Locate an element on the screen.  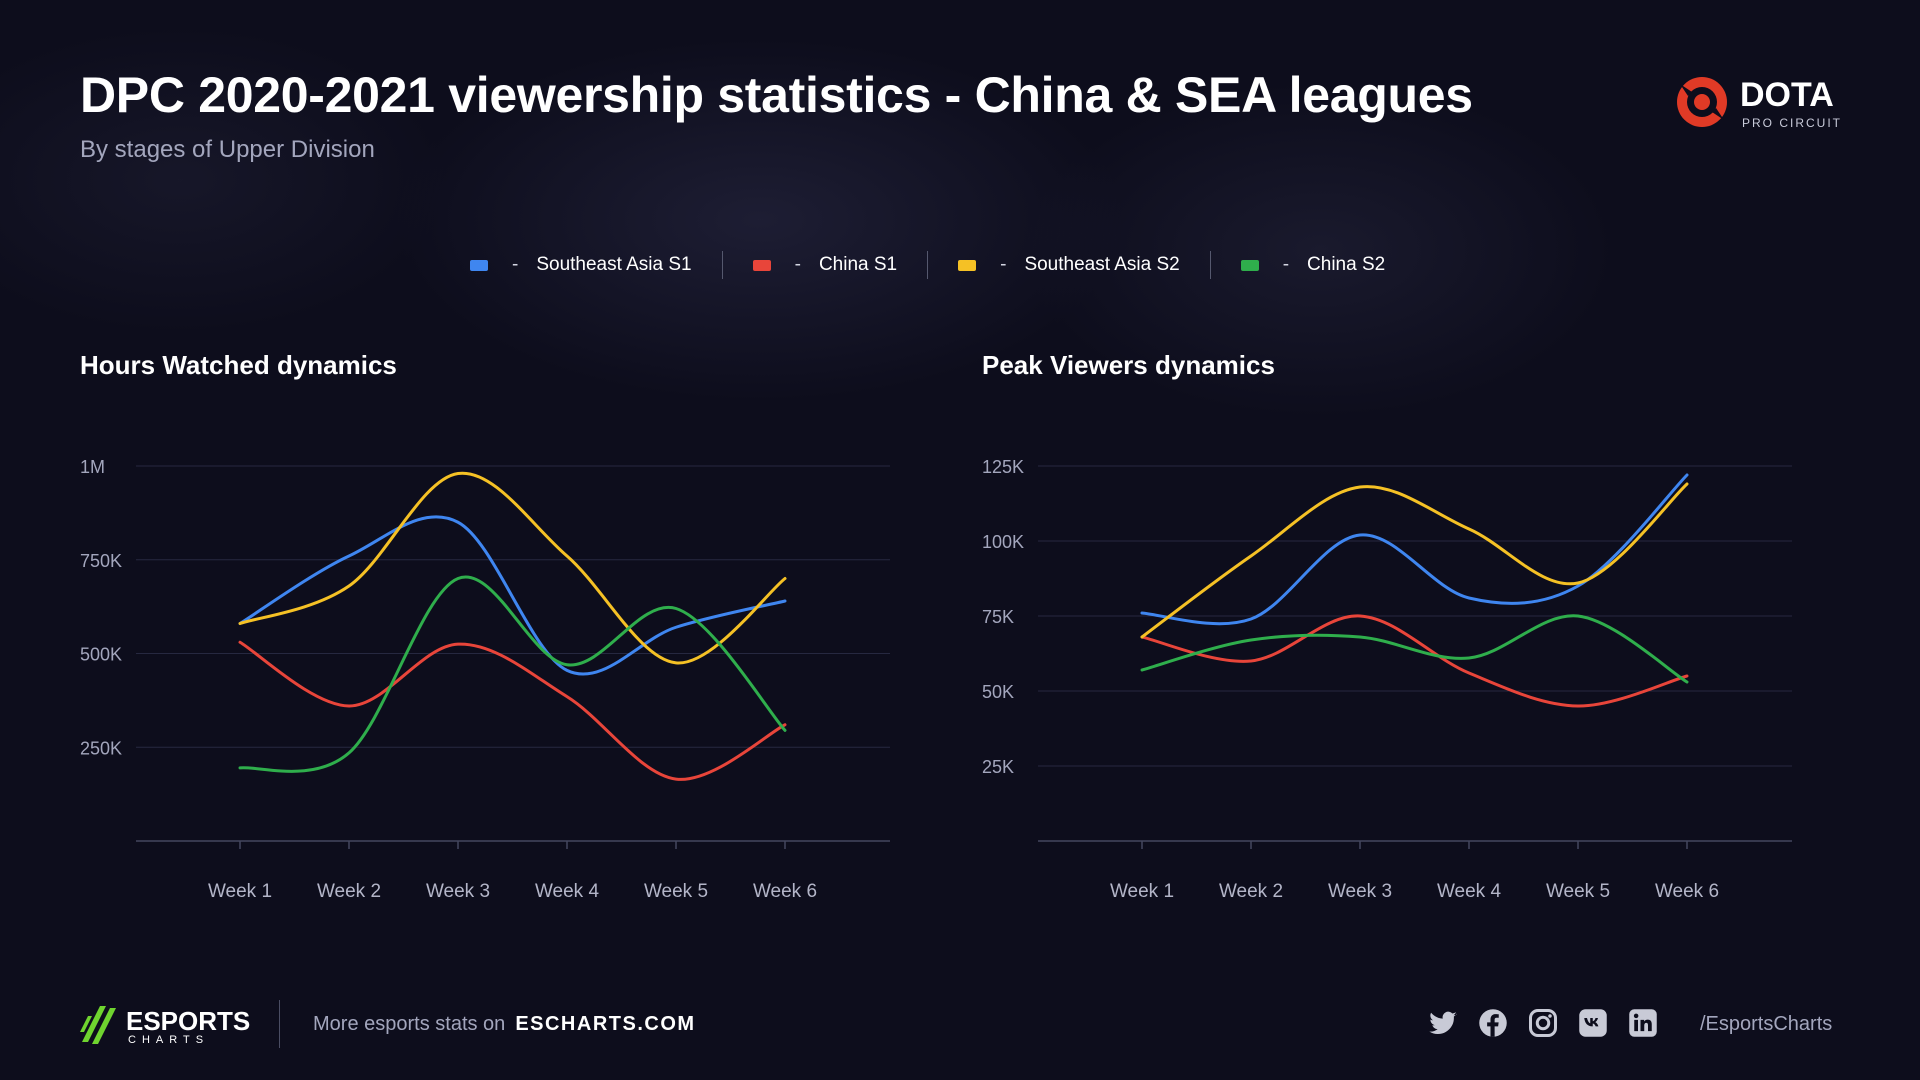
linkedin-icon is located at coordinates (1643, 1023).